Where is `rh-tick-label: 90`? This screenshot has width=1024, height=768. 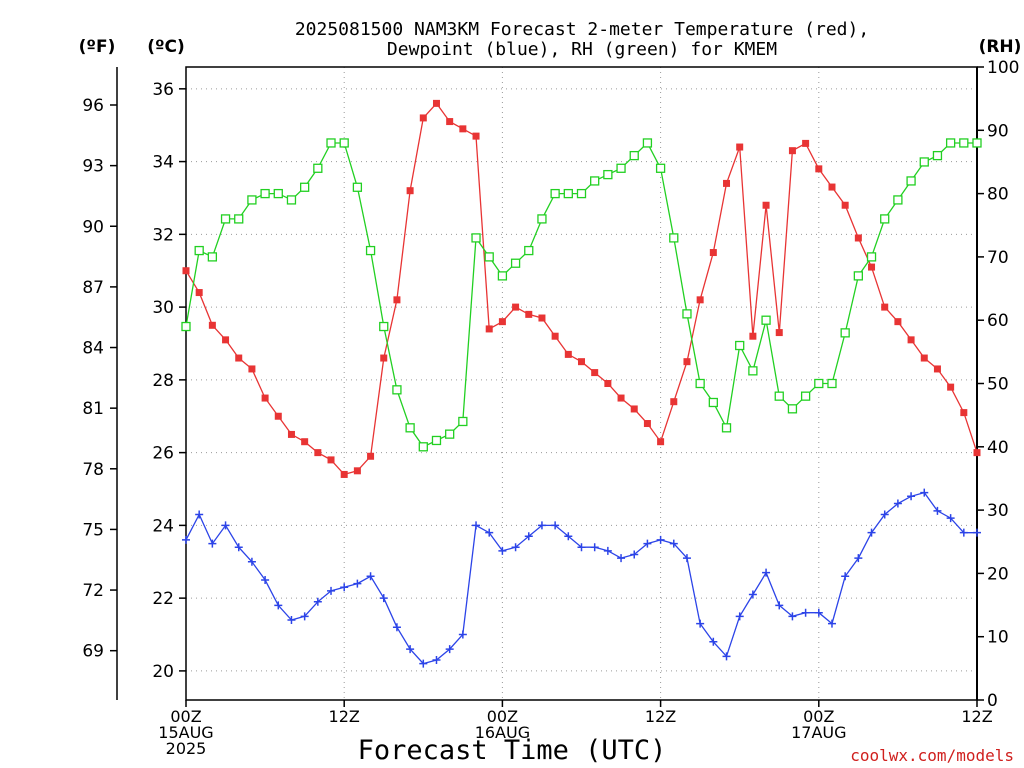
rh-tick-label: 90 is located at coordinates (998, 131).